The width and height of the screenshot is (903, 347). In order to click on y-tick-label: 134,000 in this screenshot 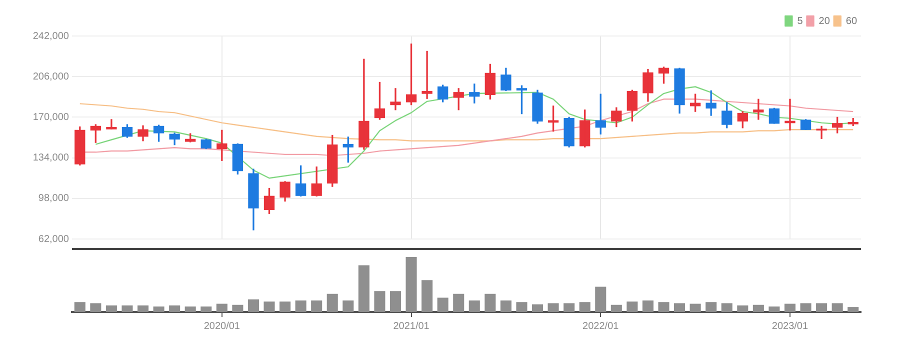, I will do `click(51, 158)`.